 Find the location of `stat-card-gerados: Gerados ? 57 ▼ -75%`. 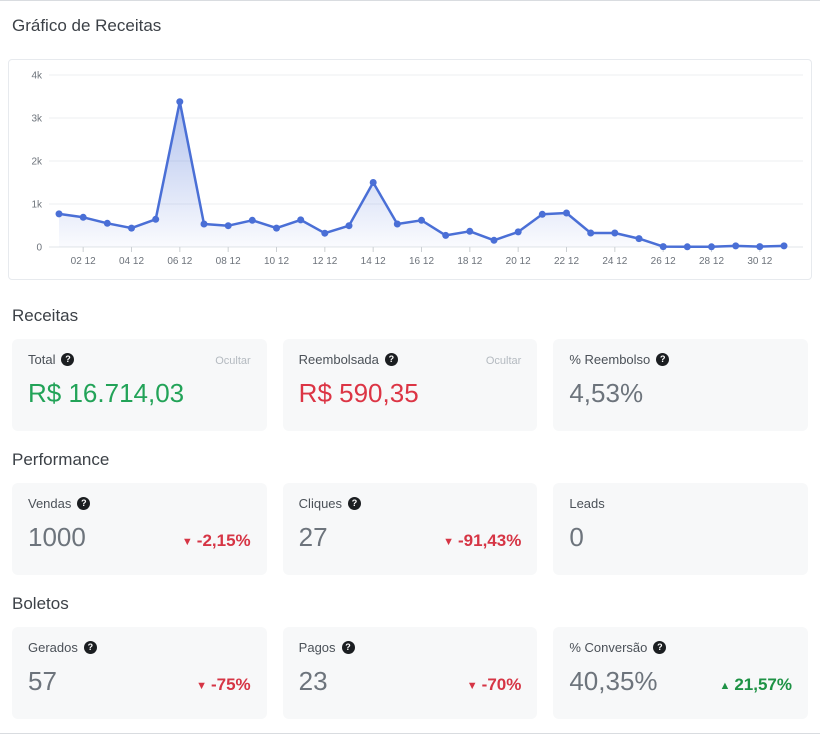

stat-card-gerados: Gerados ? 57 ▼ -75% is located at coordinates (139, 673).